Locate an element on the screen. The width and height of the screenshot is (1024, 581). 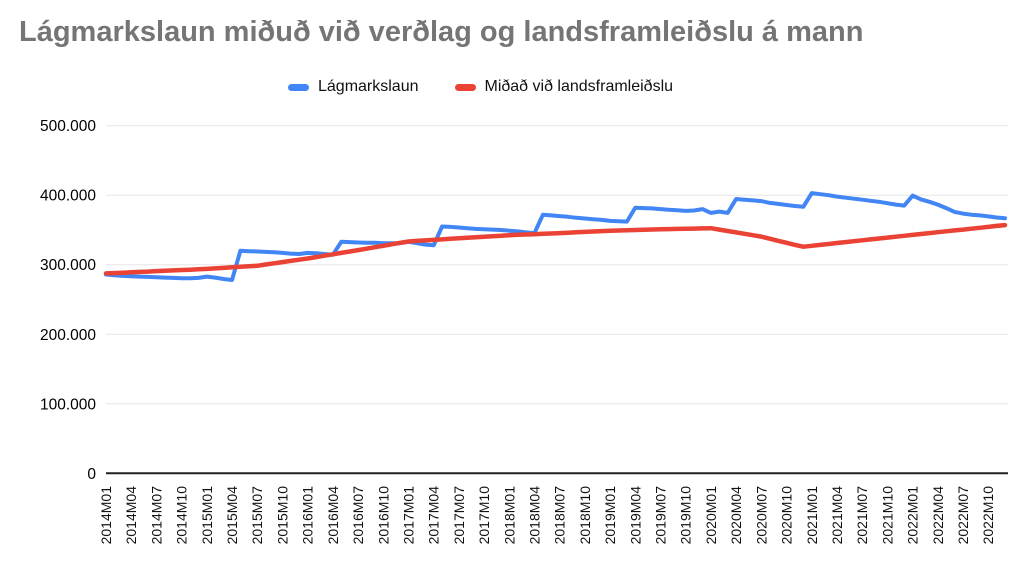
x-tick-label: 2015M10 is located at coordinates (282, 515).